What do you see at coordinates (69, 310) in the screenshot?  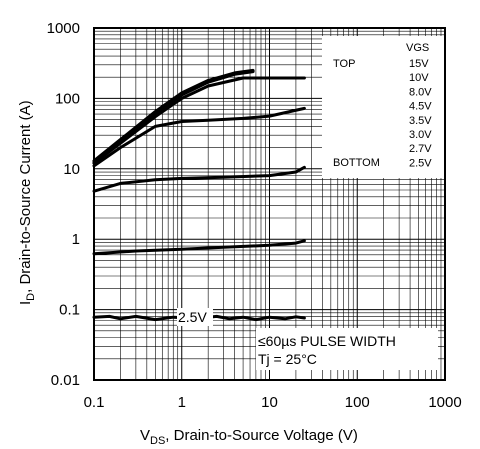 I see `y-tick-label: 0.1` at bounding box center [69, 310].